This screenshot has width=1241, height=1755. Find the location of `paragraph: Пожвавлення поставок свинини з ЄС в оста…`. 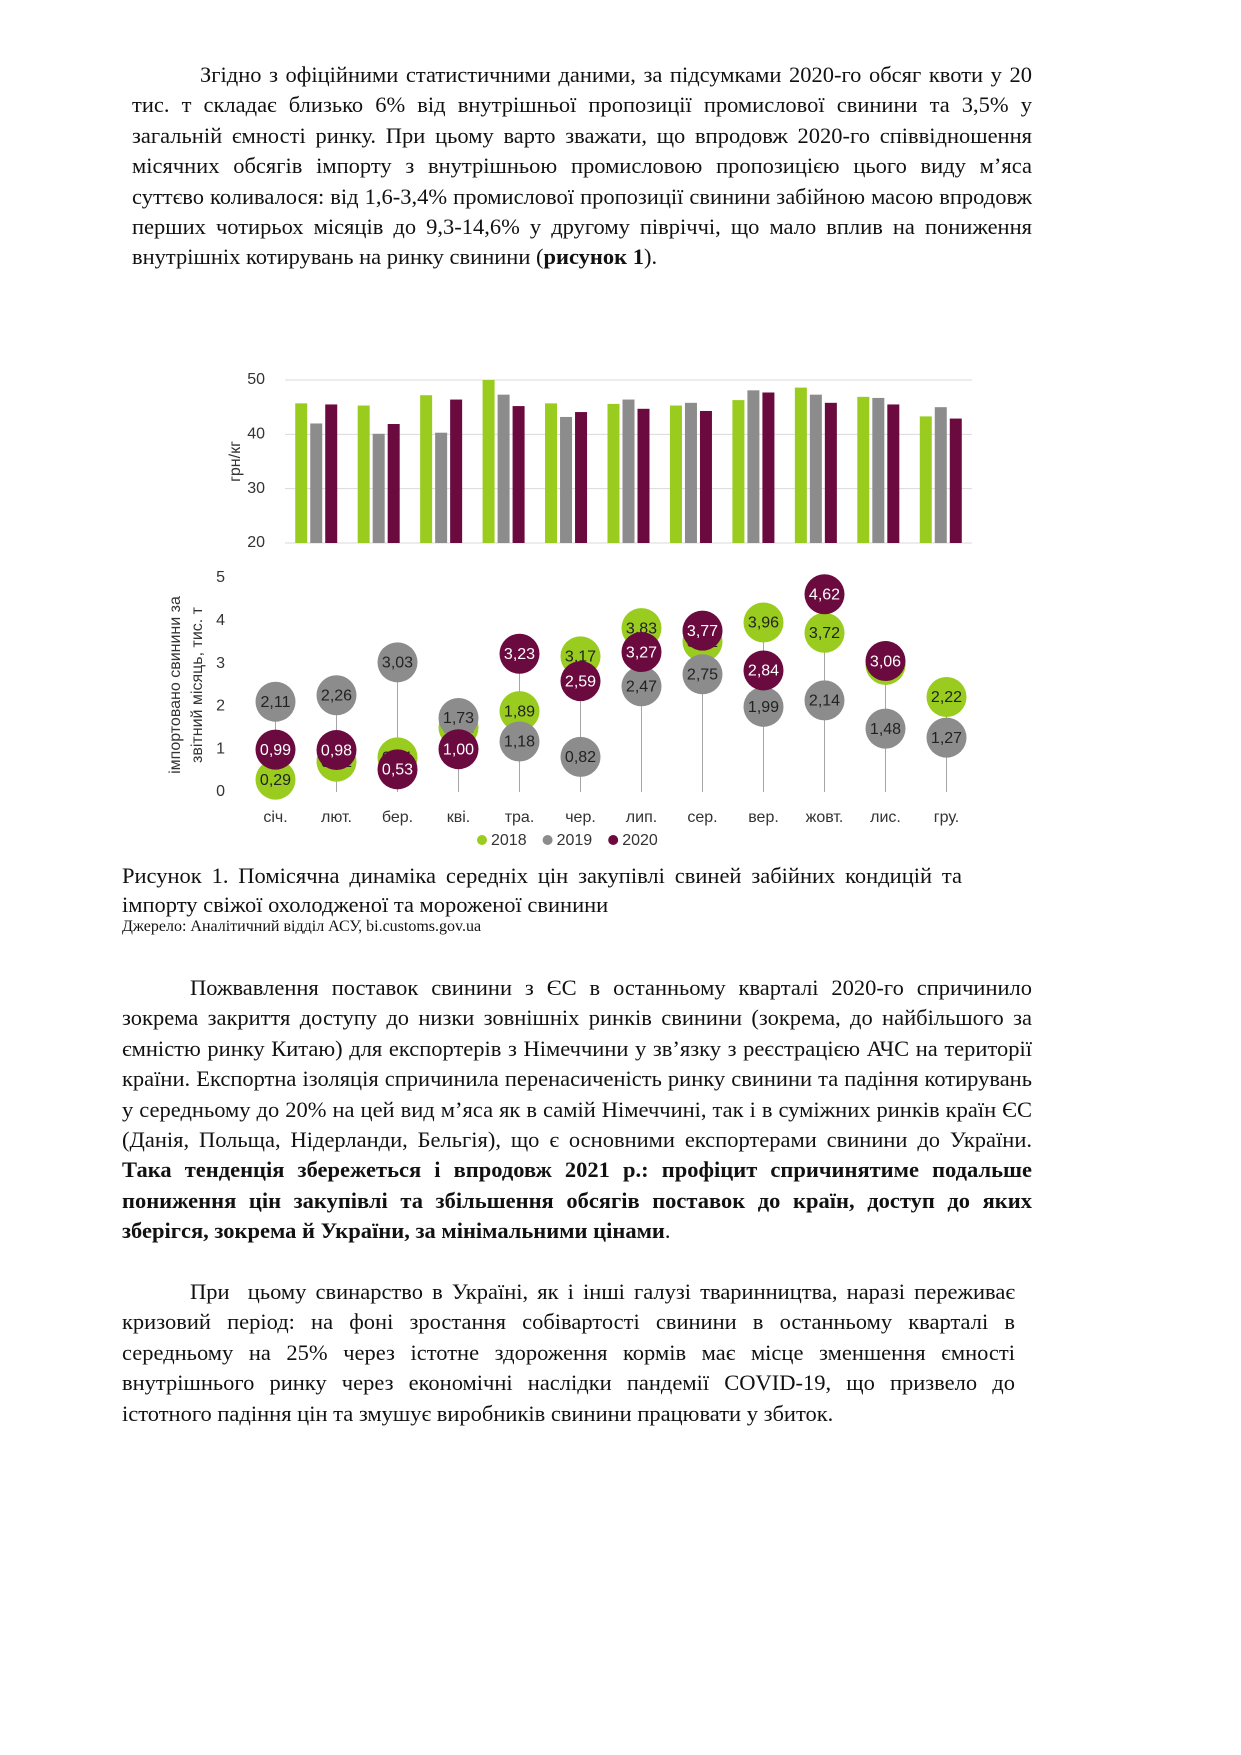

paragraph: Пожвавлення поставок свинини з ЄС в оста… is located at coordinates (577, 1110).